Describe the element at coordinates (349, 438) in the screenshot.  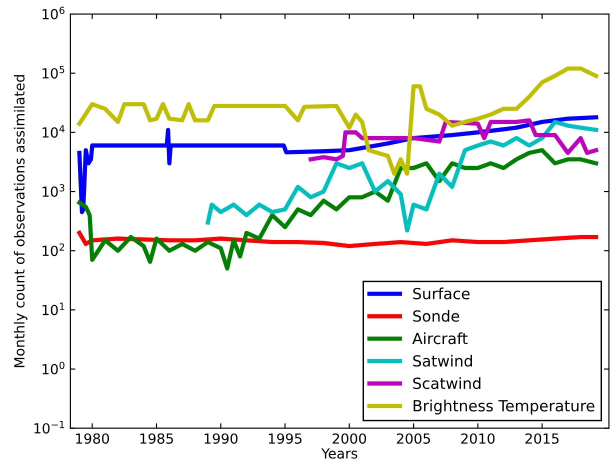
I see `x-tick-label: 2000` at that location.